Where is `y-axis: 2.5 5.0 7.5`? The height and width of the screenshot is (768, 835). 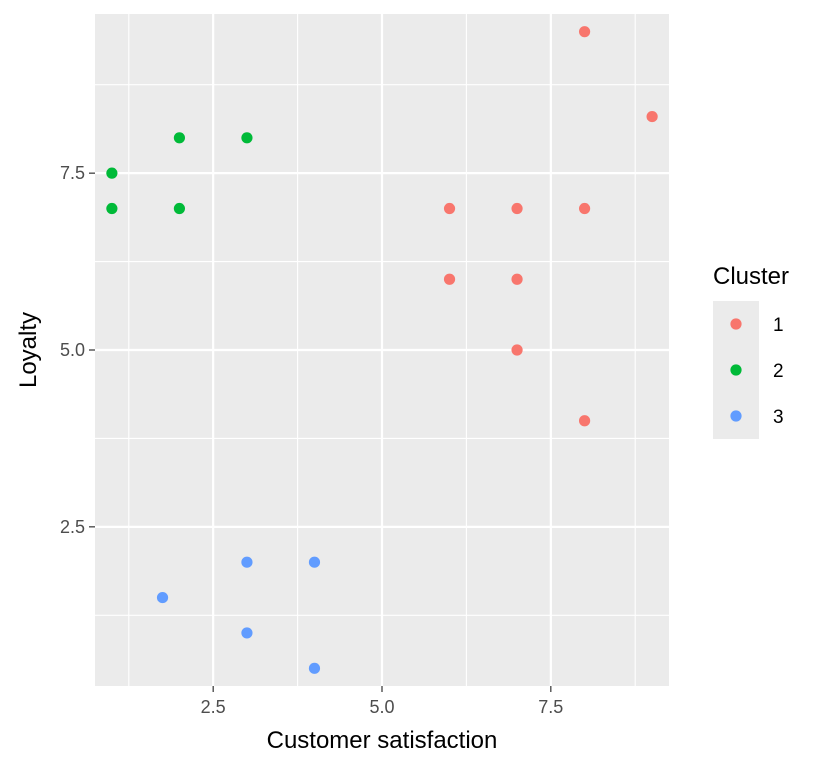
y-axis: 2.5 5.0 7.5 is located at coordinates (77, 350).